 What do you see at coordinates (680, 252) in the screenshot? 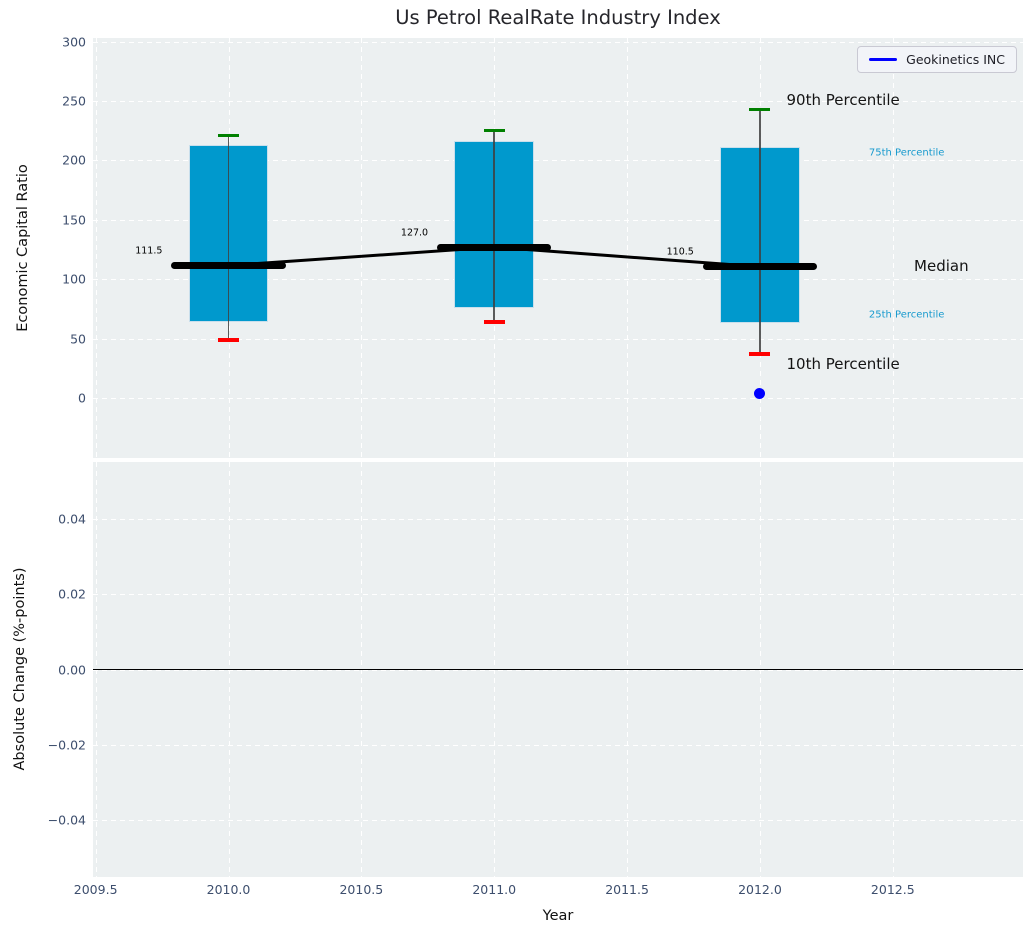
I see `median-value-label: 110.5` at bounding box center [680, 252].